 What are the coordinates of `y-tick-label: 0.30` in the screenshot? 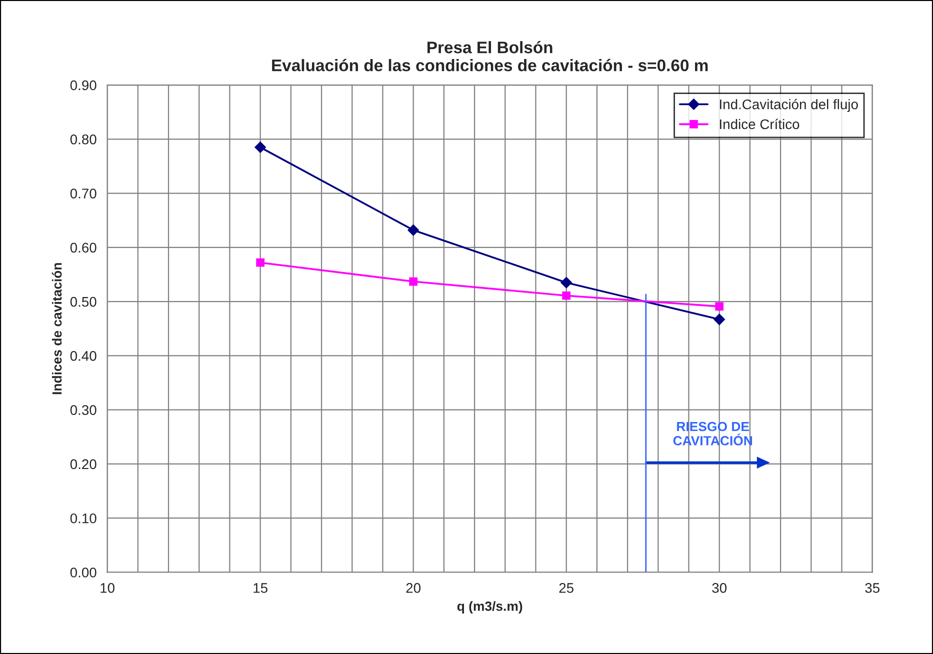 It's located at (83, 410).